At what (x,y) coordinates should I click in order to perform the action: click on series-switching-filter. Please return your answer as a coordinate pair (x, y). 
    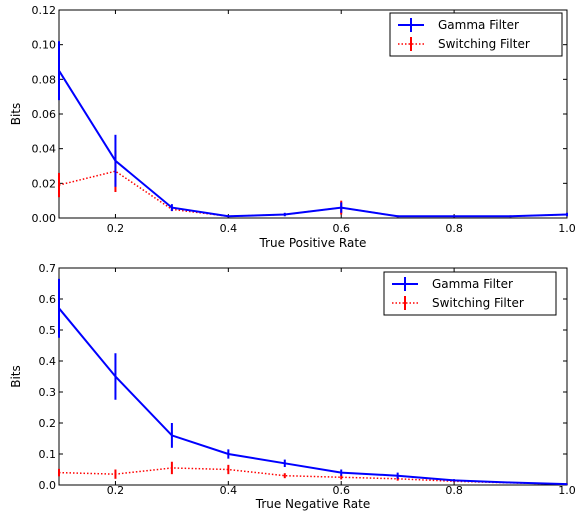
    Looking at the image, I should click on (313, 184).